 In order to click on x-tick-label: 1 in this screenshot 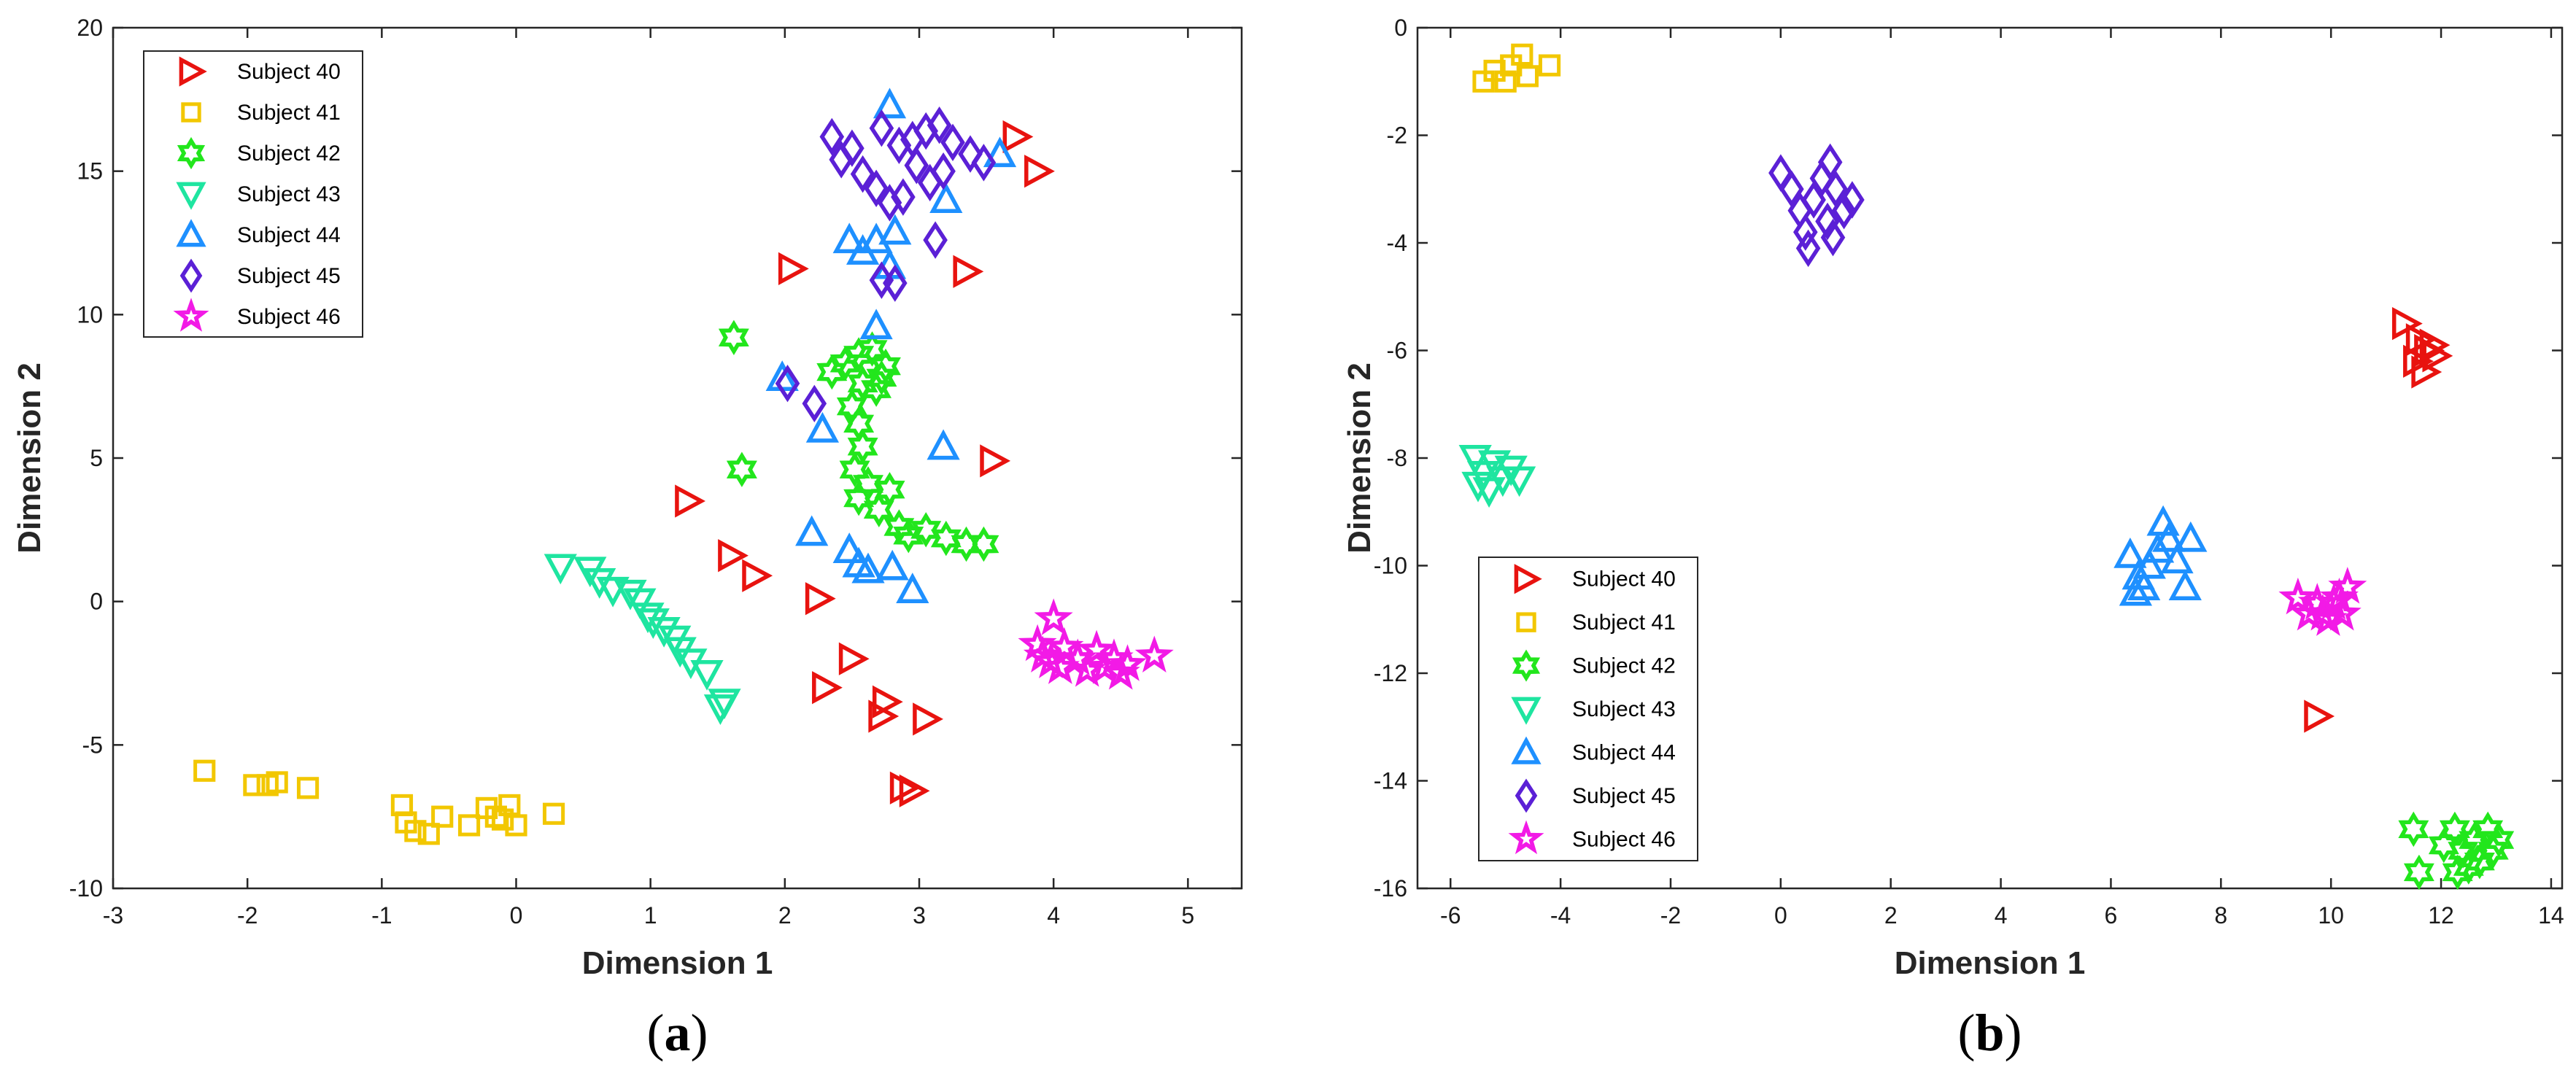, I will do `click(650, 915)`.